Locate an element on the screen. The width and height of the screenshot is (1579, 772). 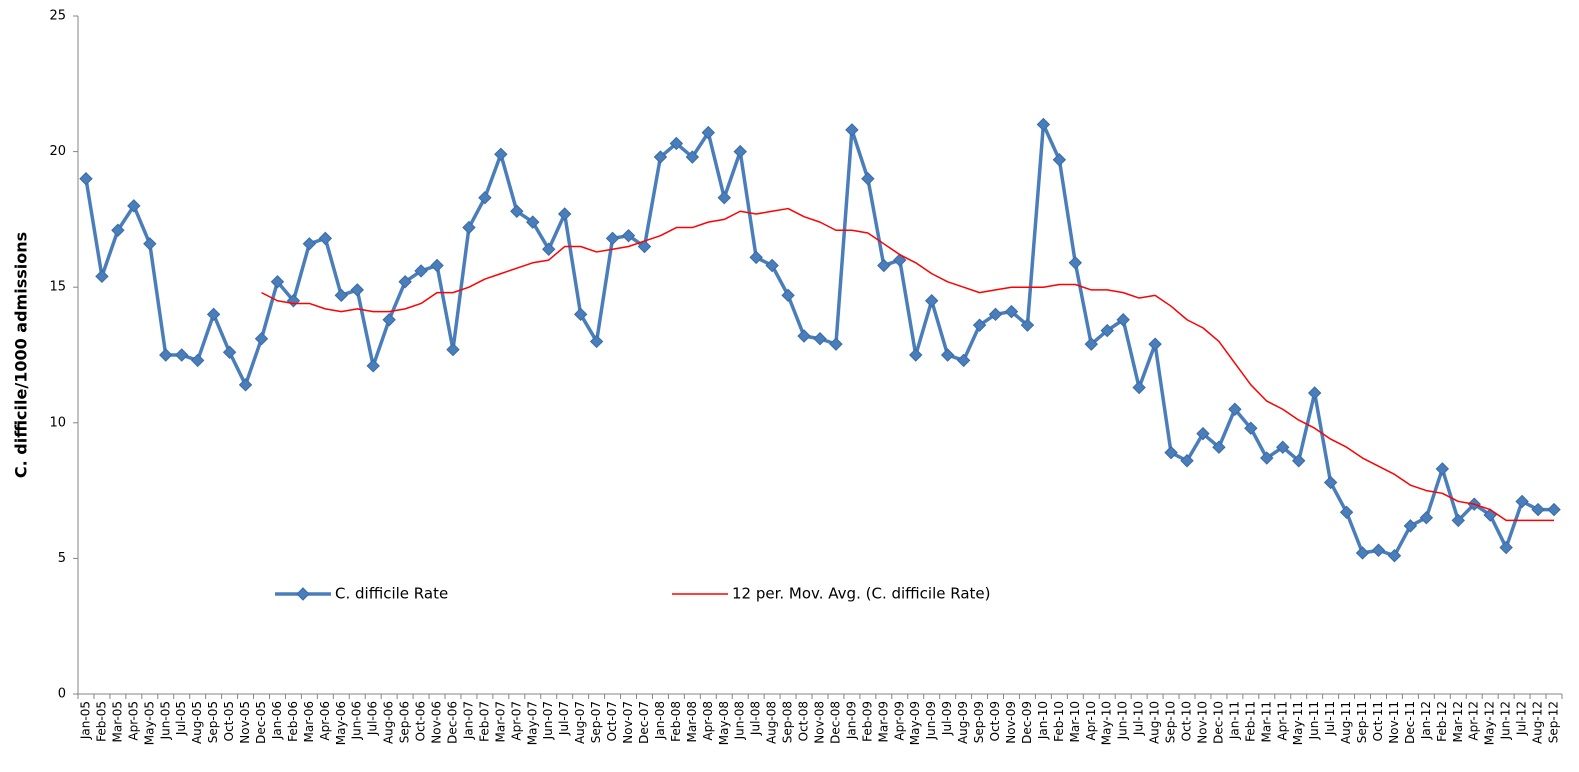
x-tick-label: Jun-09 is located at coordinates (931, 720).